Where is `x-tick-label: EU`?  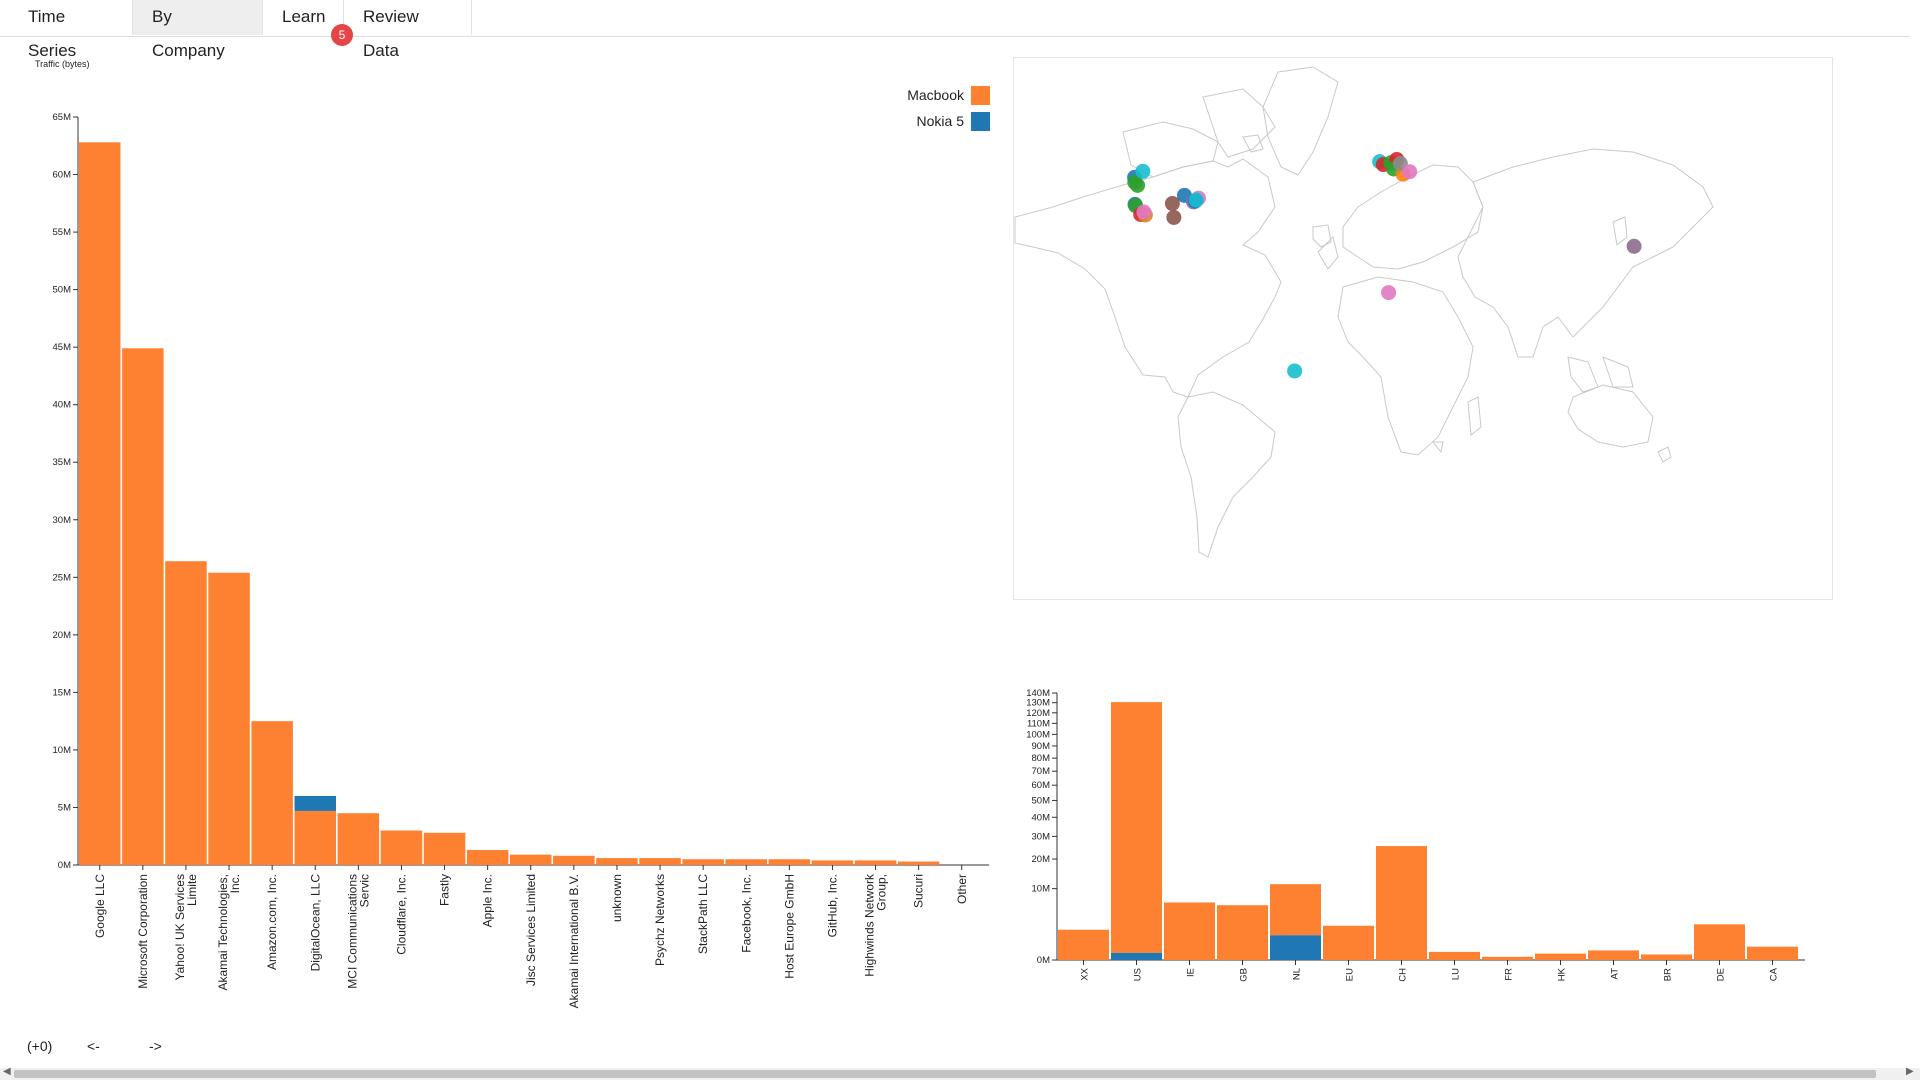
x-tick-label: EU is located at coordinates (1350, 974).